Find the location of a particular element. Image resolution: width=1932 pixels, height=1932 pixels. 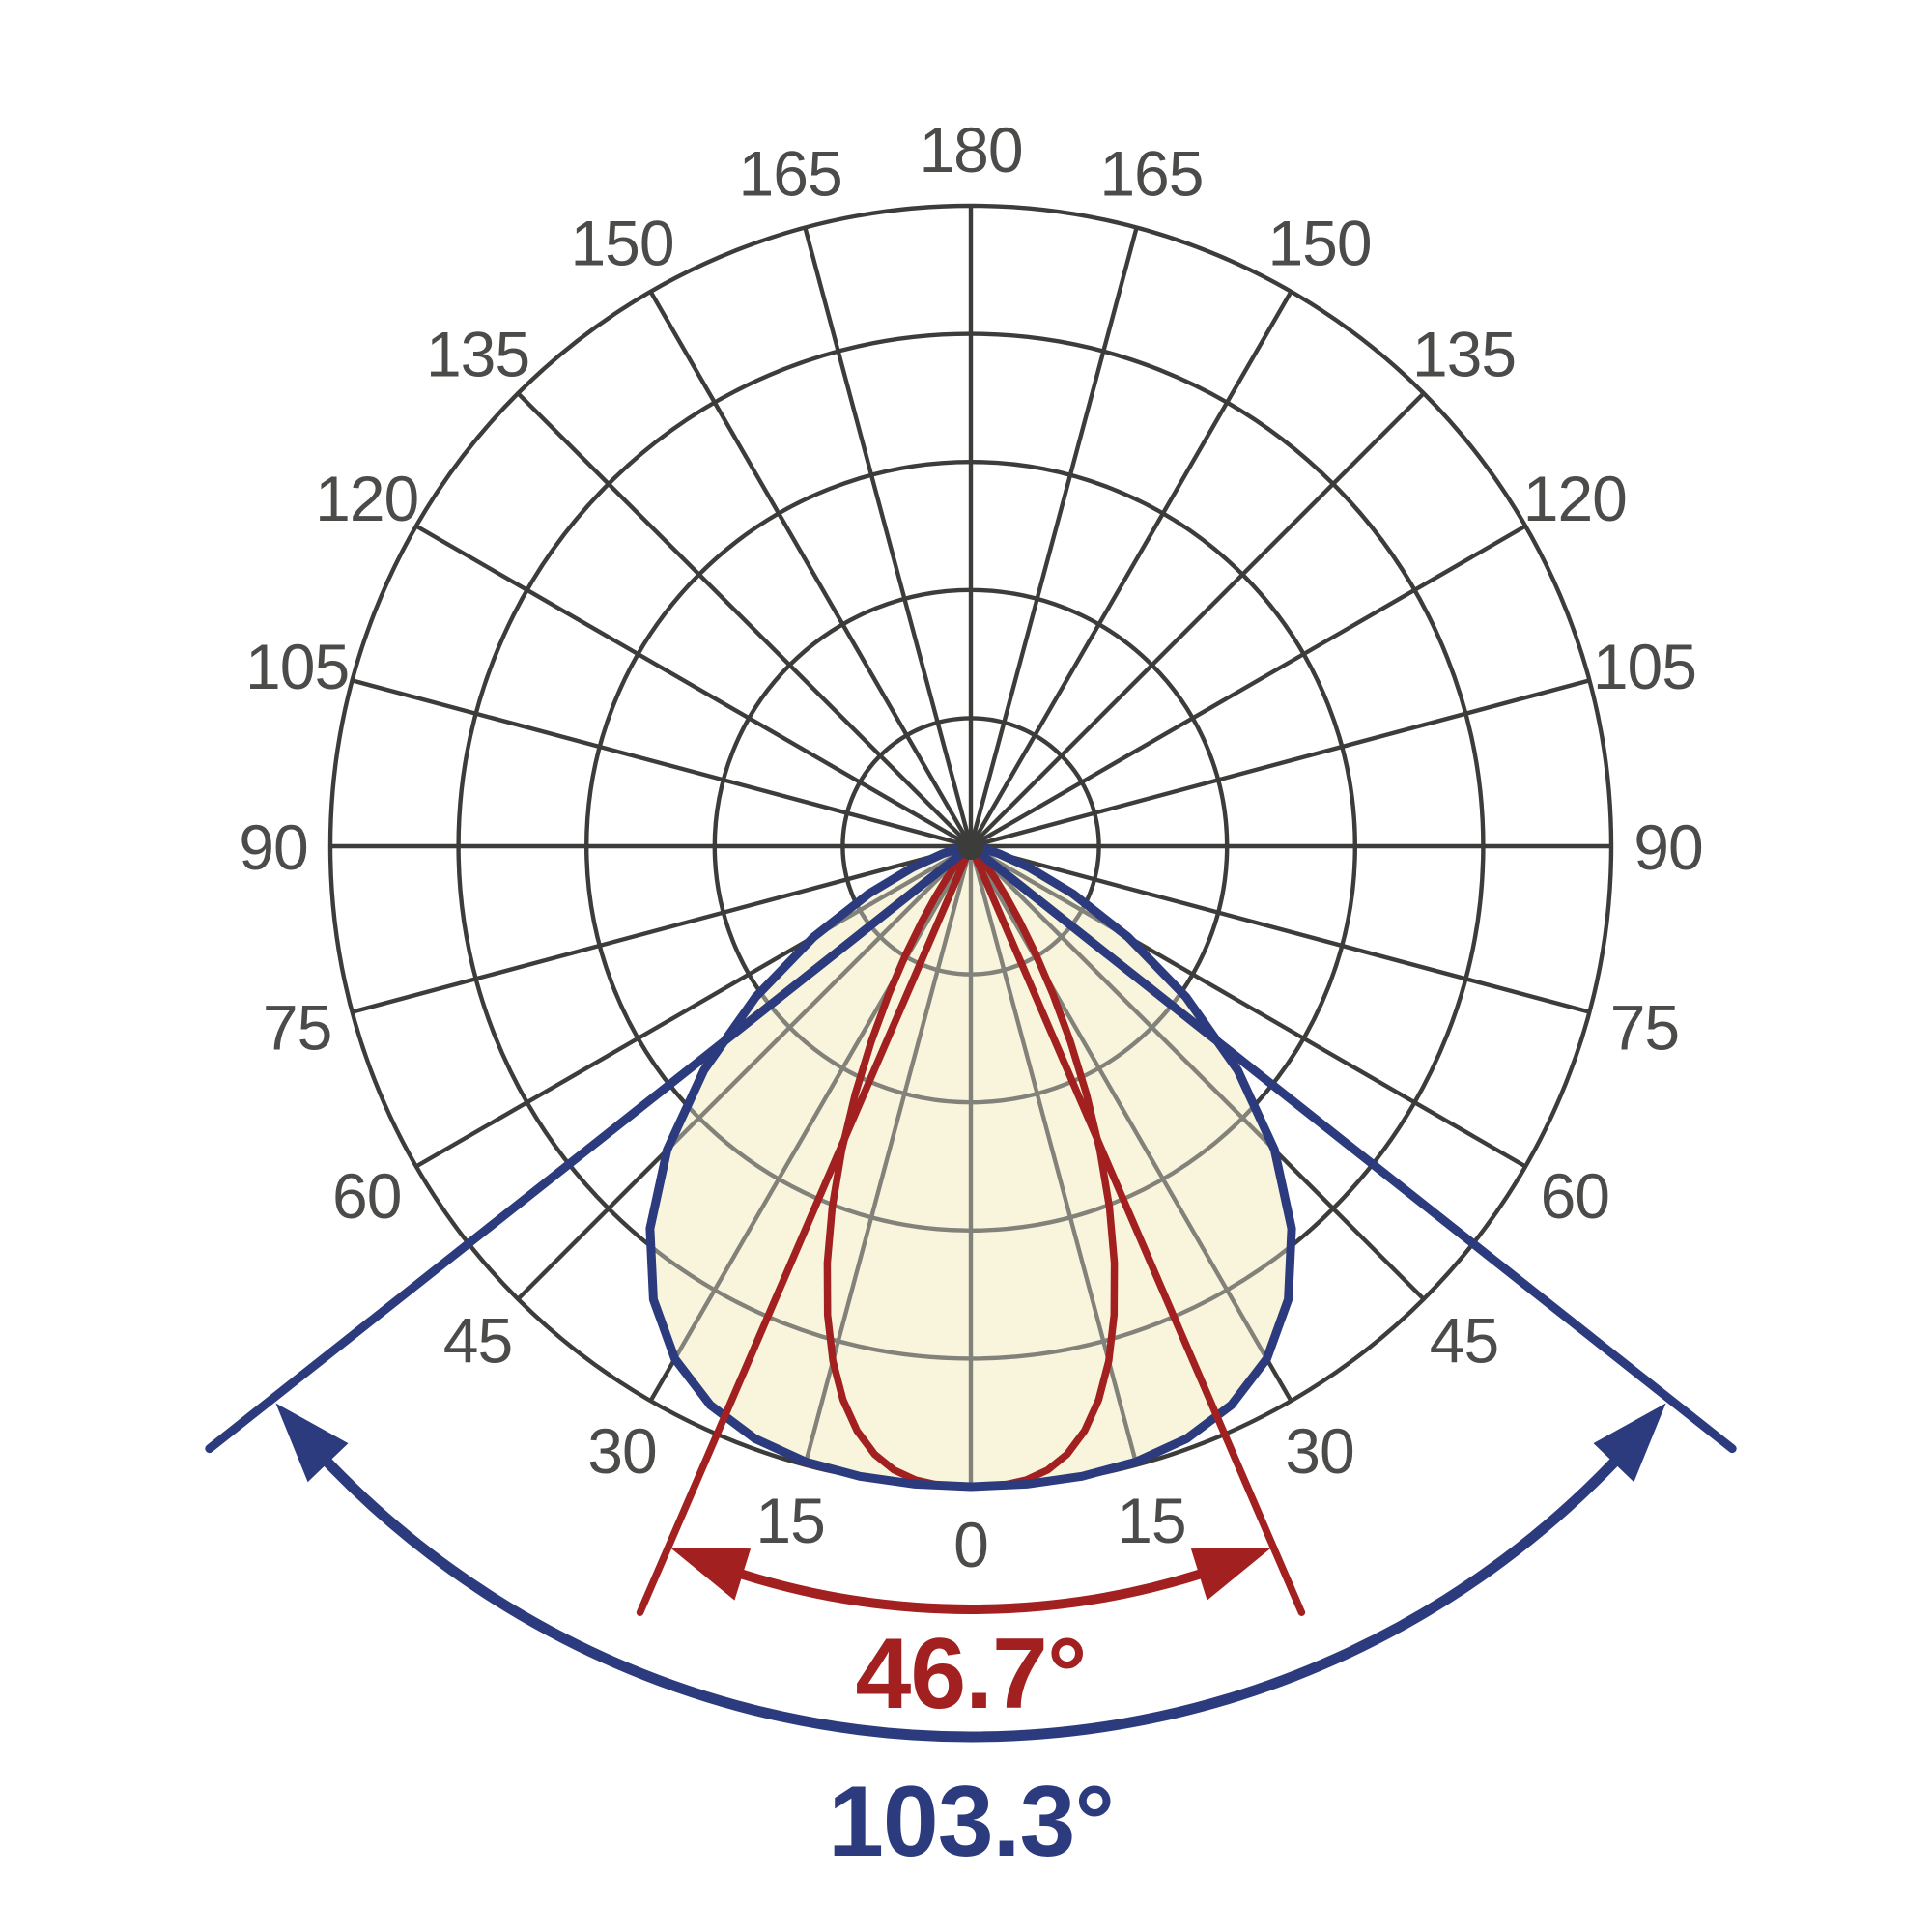

wide-beam-angle-arc is located at coordinates (970, 1573).